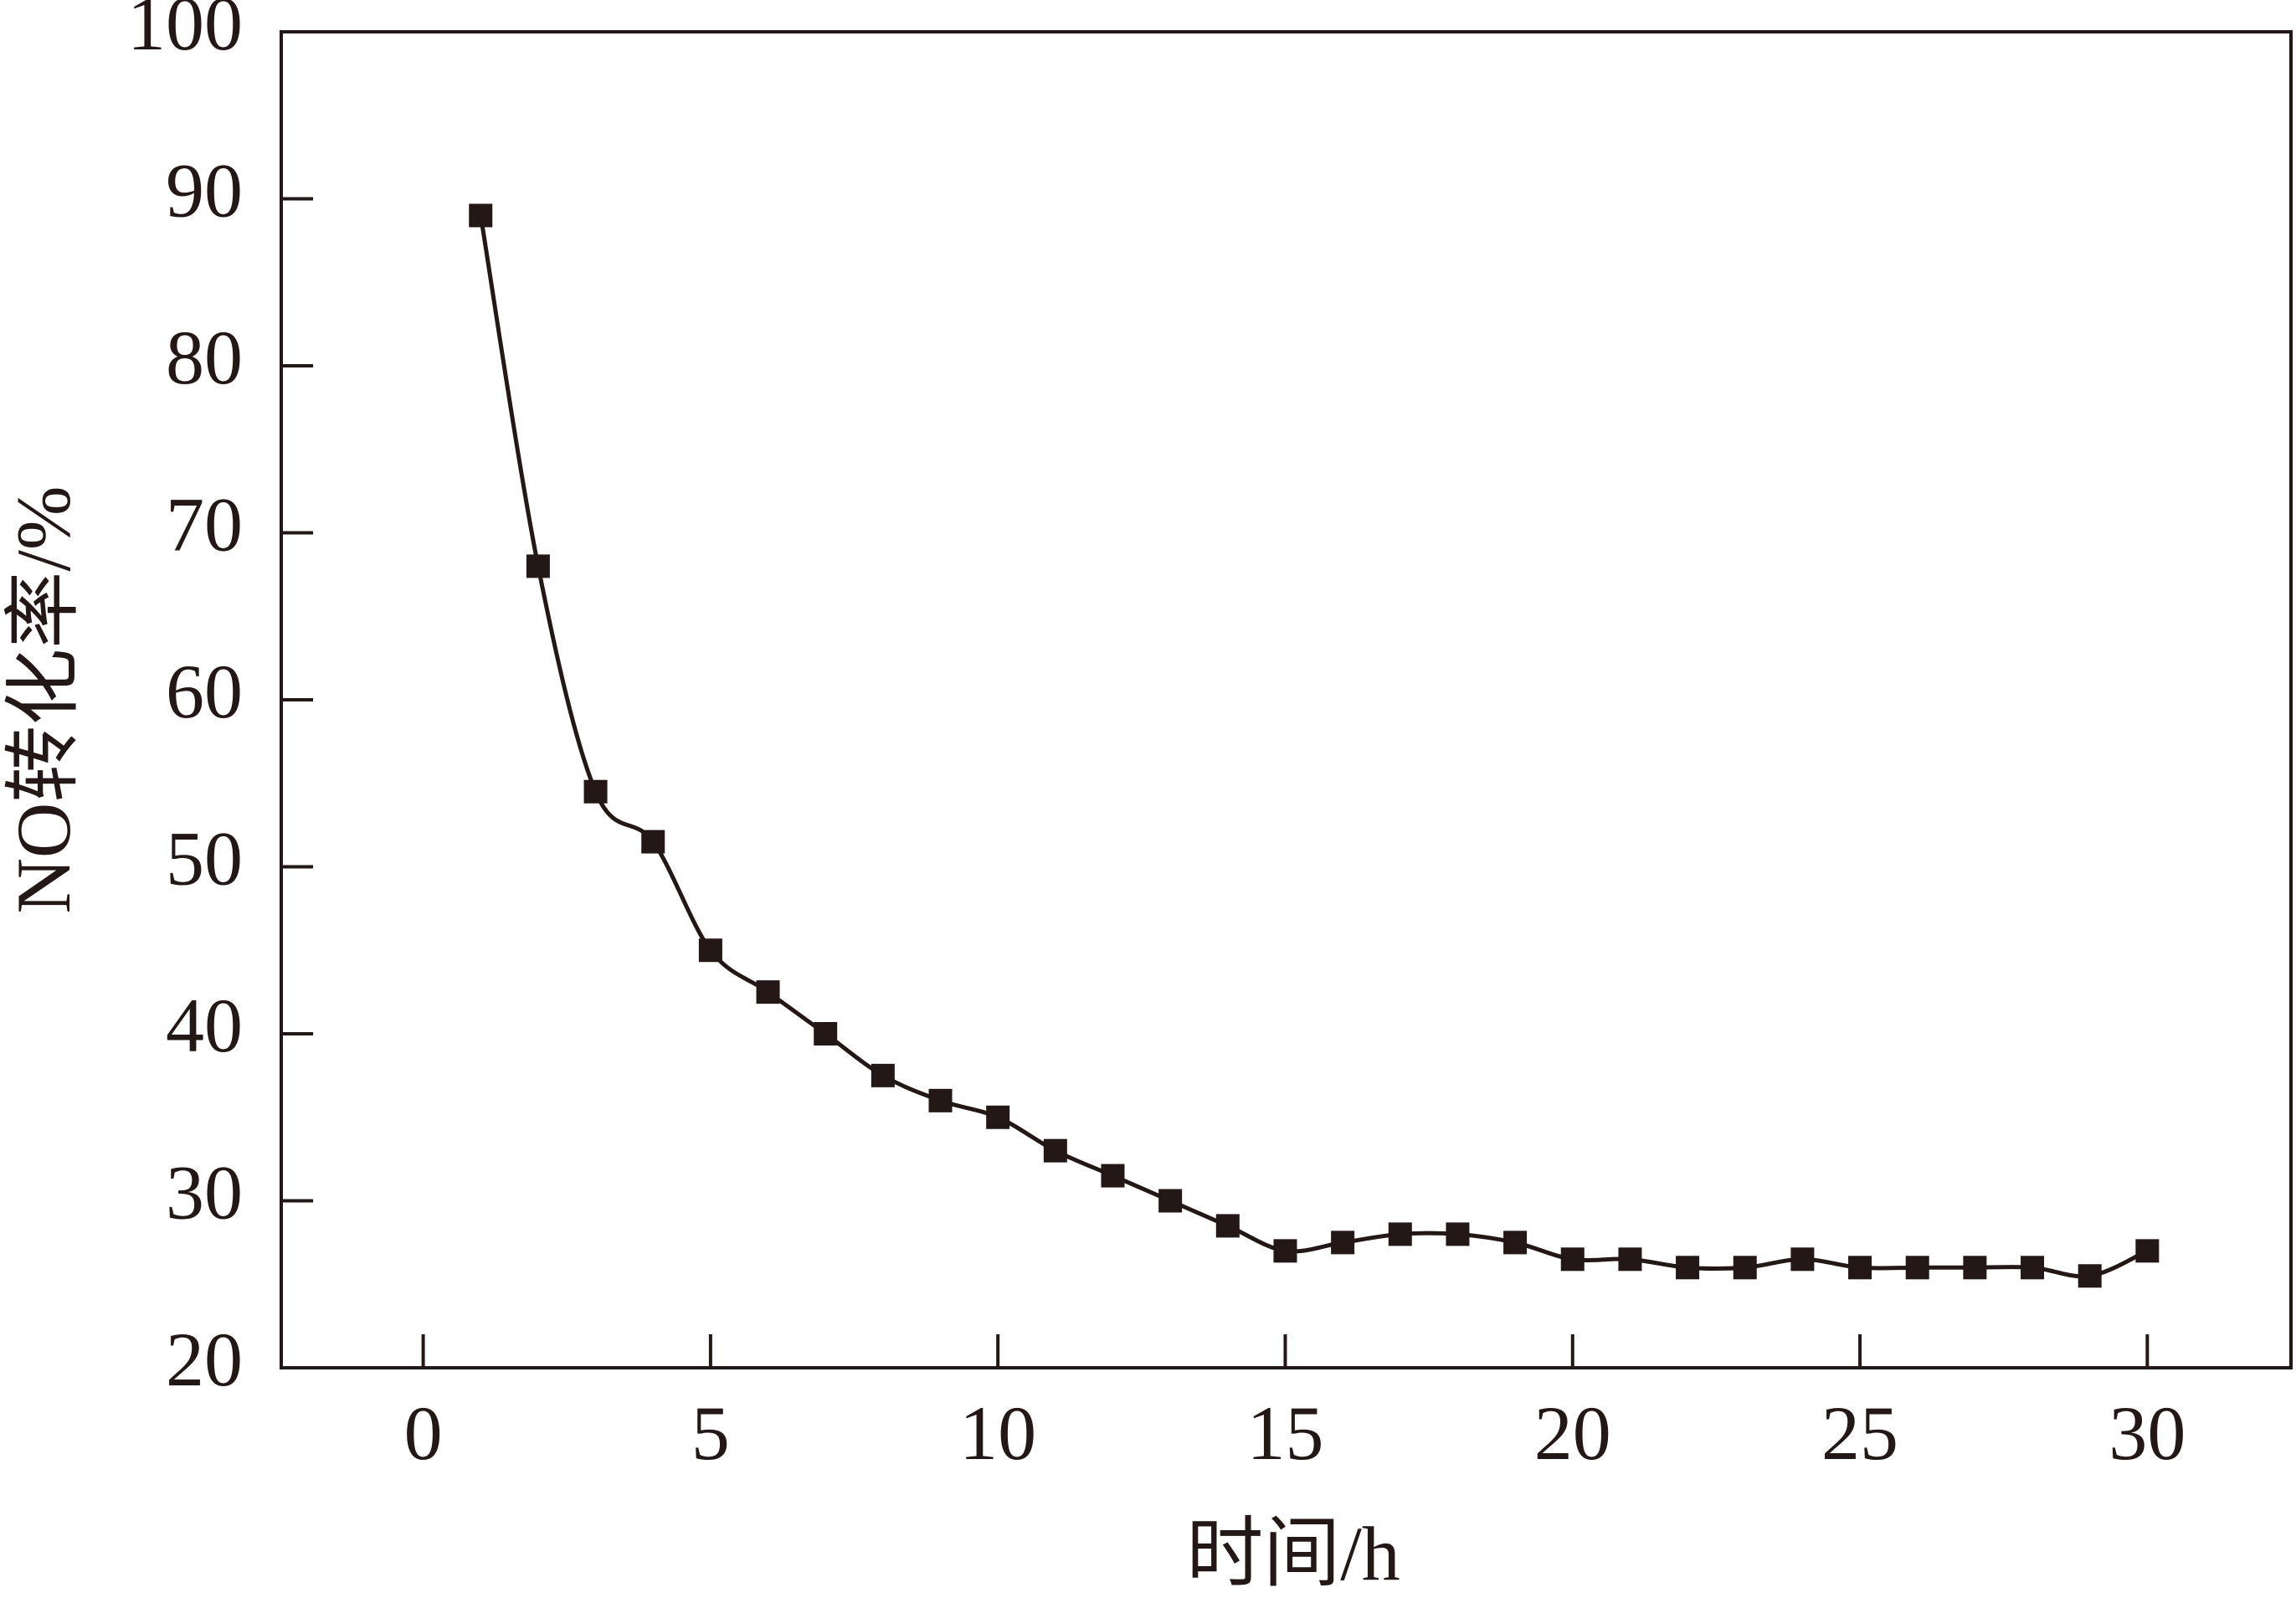 This screenshot has height=1603, width=2296. What do you see at coordinates (1293, 1553) in the screenshot?
I see `x-axis-label: 时间/h` at bounding box center [1293, 1553].